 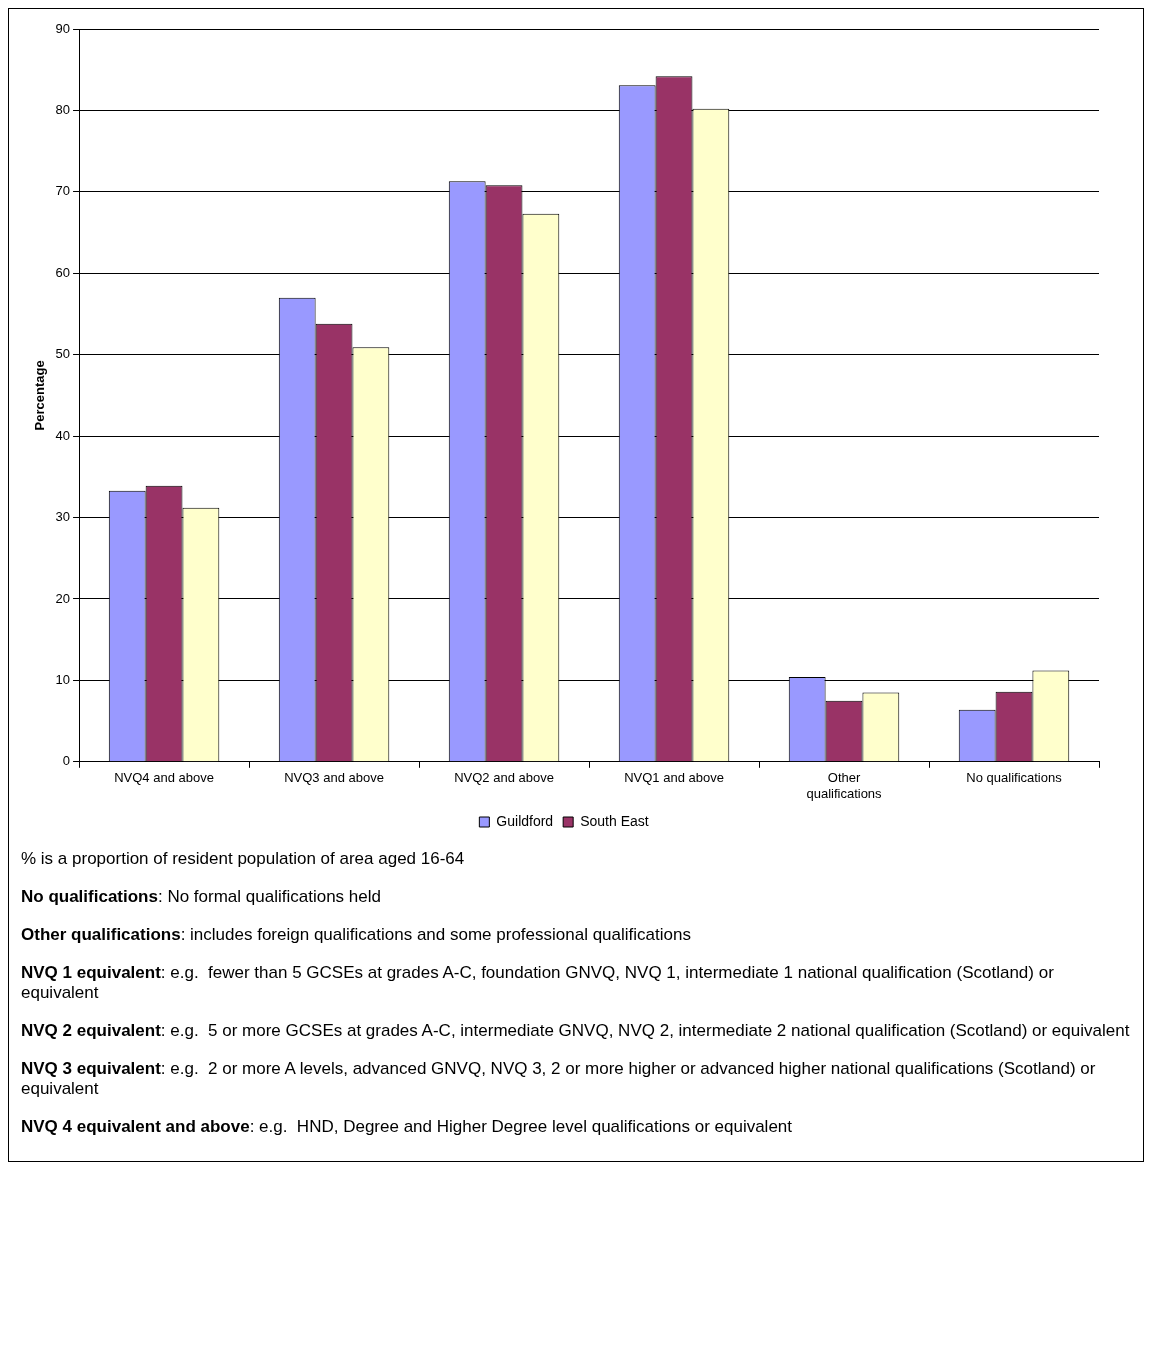 What do you see at coordinates (63, 679) in the screenshot?
I see `y-tick-label: 10` at bounding box center [63, 679].